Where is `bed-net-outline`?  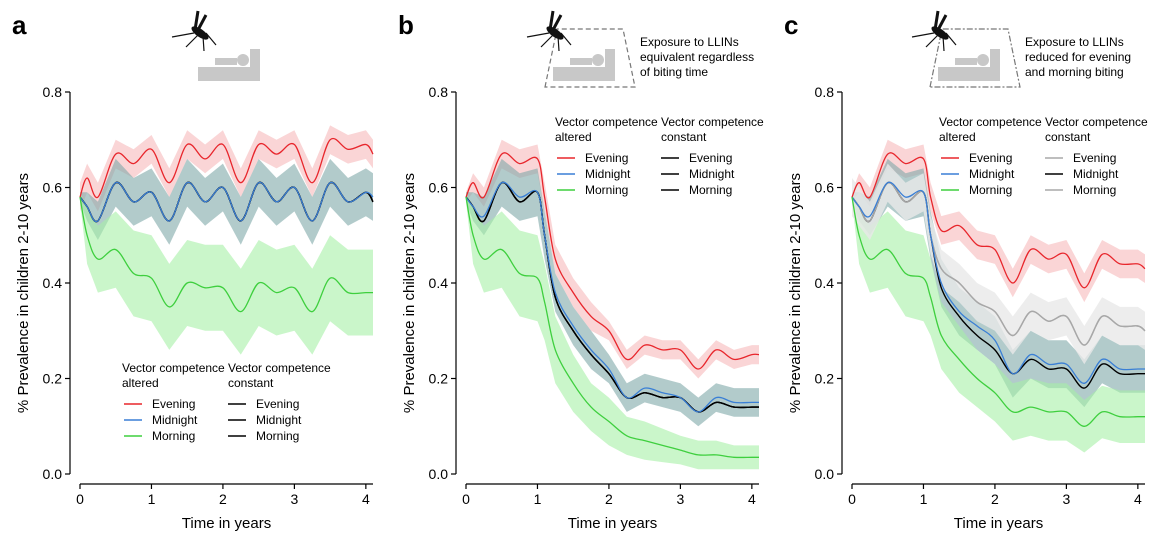
bed-net-outline is located at coordinates (975, 58).